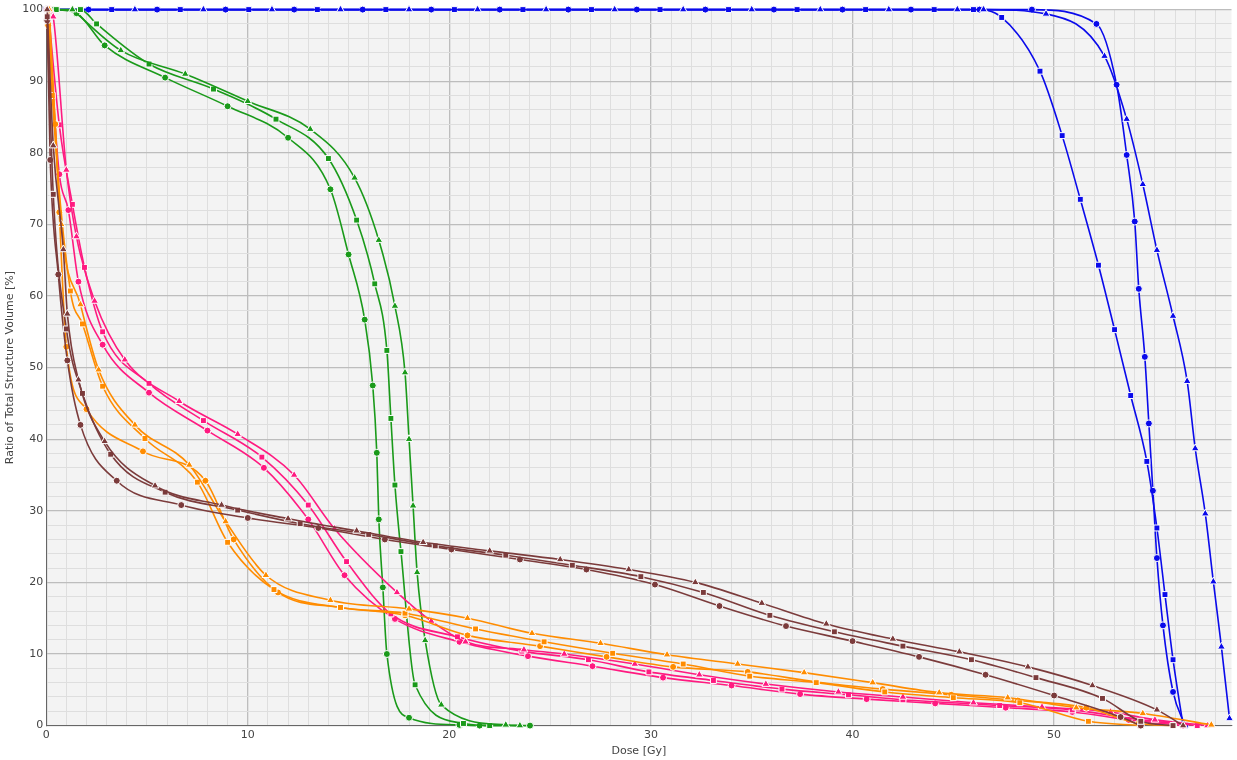 This screenshot has width=1237, height=760. Describe the element at coordinates (36, 152) in the screenshot. I see `y-tick-label: 80` at that location.